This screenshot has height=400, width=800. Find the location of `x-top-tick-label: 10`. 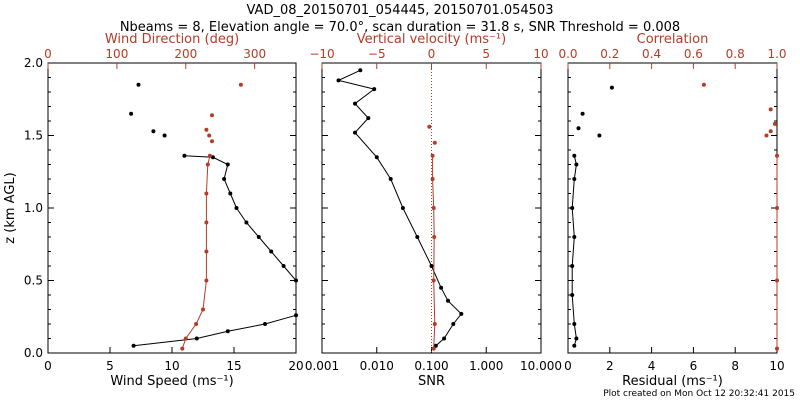

x-top-tick-label: 10 is located at coordinates (540, 54).